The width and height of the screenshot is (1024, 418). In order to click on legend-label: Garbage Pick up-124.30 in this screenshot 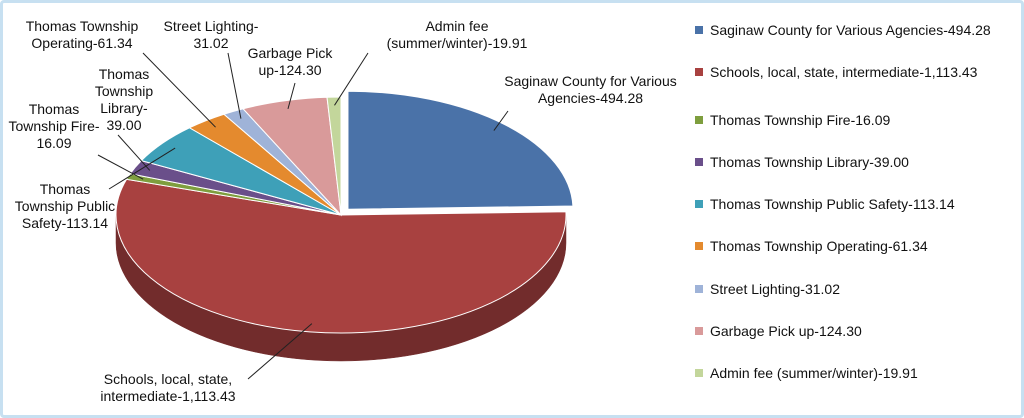, I will do `click(786, 331)`.